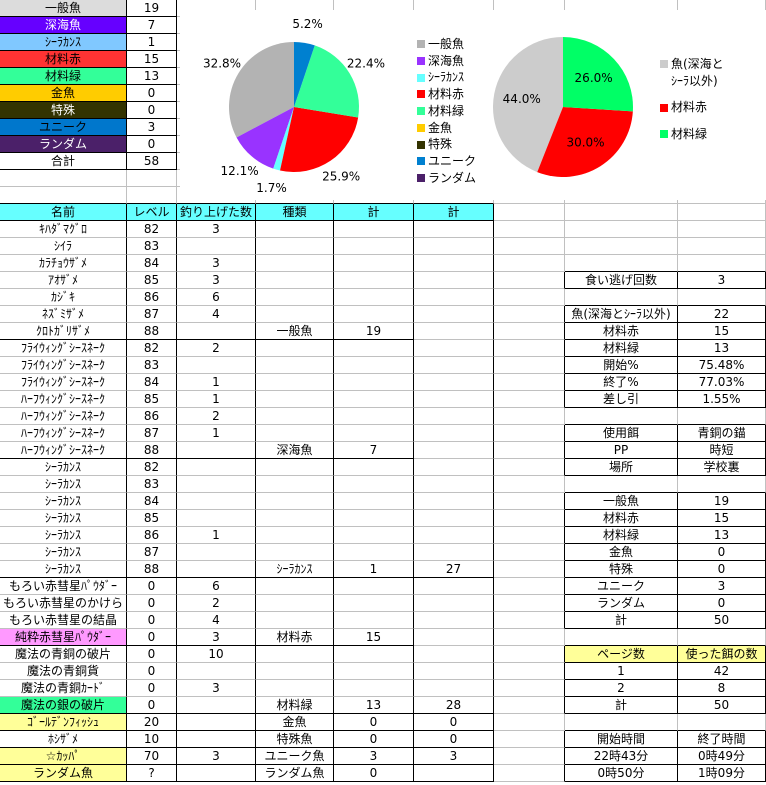 The image size is (766, 785). Describe the element at coordinates (454, 569) in the screenshot. I see `group-grand-total: 27` at that location.